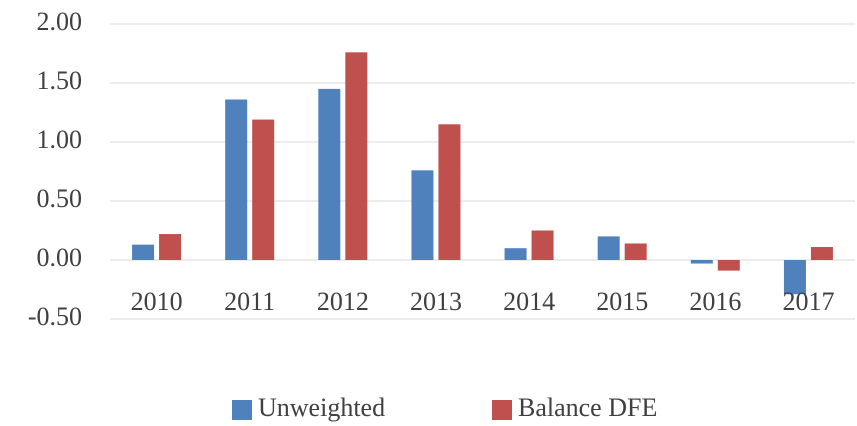 This screenshot has height=426, width=857. Describe the element at coordinates (60, 257) in the screenshot. I see `y-tick-label: 0.00` at that location.